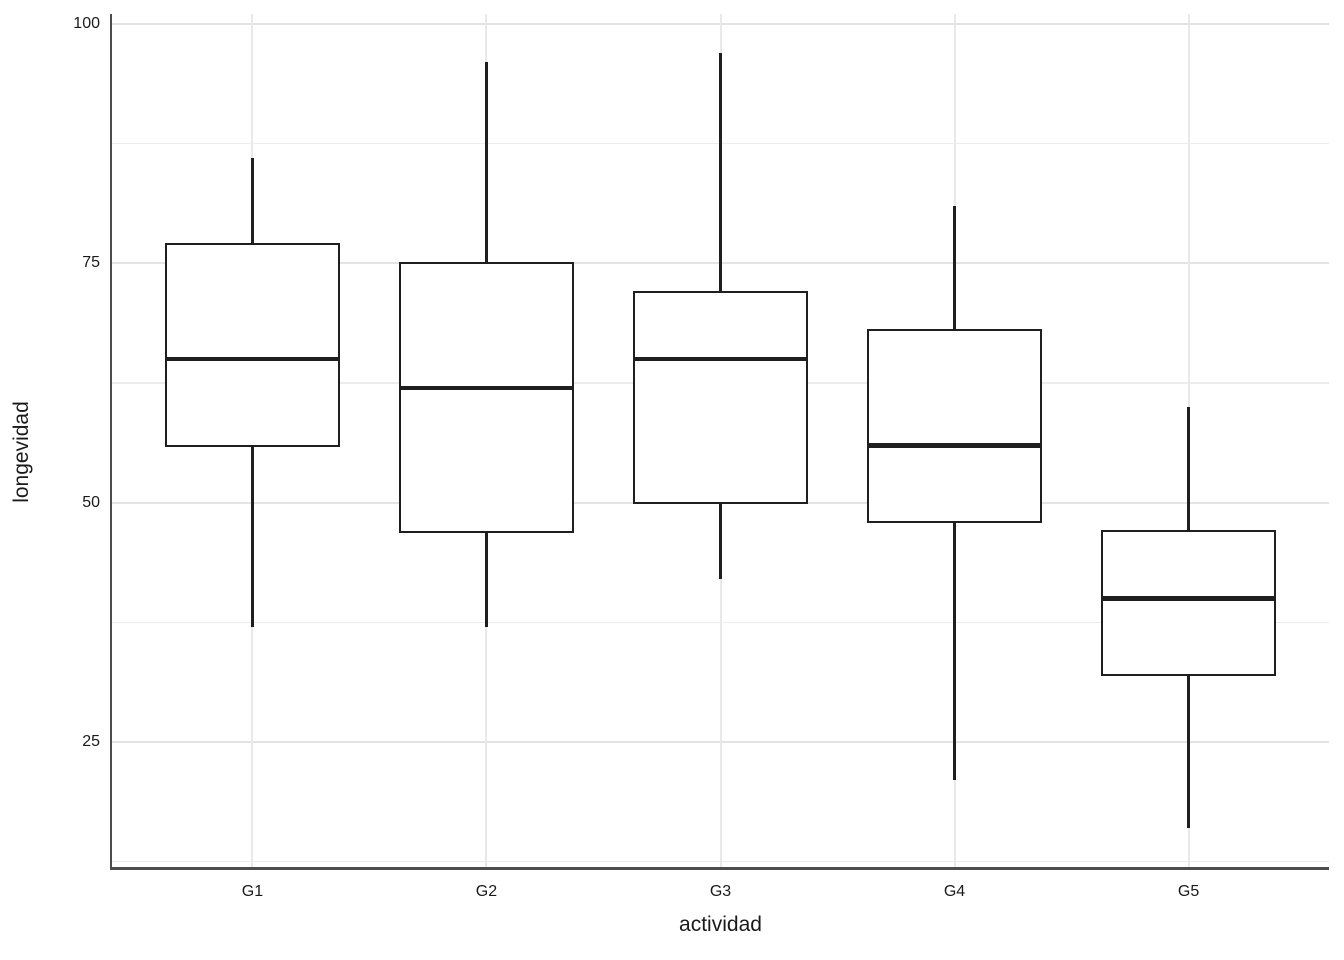 Image resolution: width=1344 pixels, height=960 pixels. What do you see at coordinates (486, 891) in the screenshot?
I see `x-tick-label: G2` at bounding box center [486, 891].